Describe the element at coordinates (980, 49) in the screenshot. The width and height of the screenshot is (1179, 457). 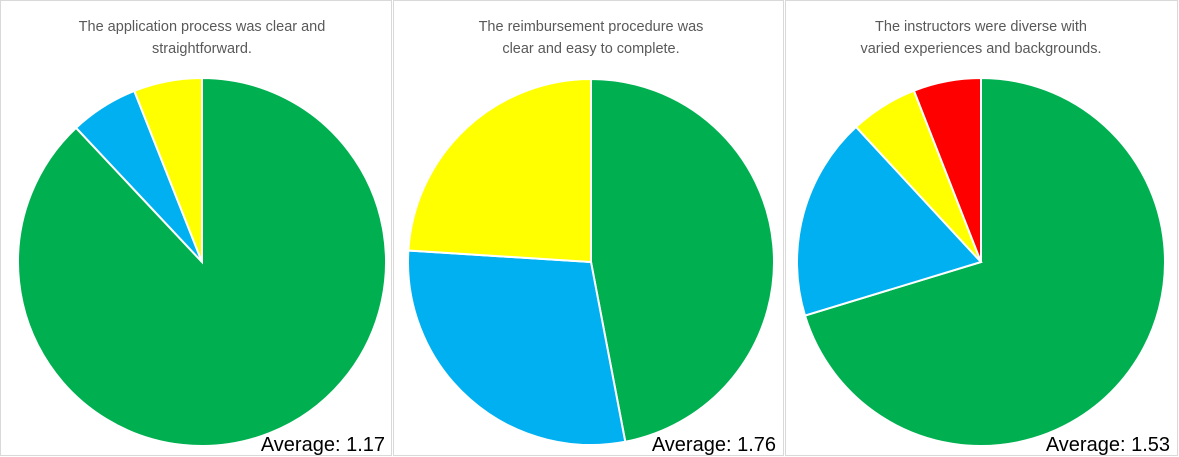
I see `chart-title: varied experiences and backgrounds.` at that location.